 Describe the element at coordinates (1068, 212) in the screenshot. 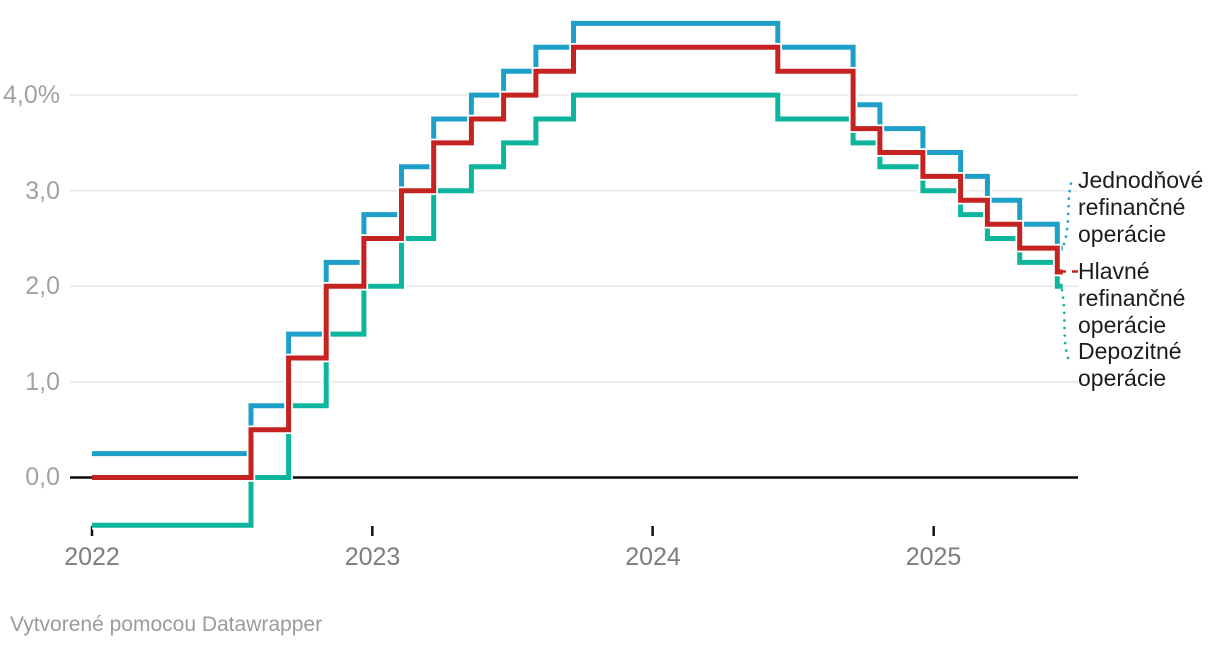

I see `legend-connector-jednodnove` at that location.